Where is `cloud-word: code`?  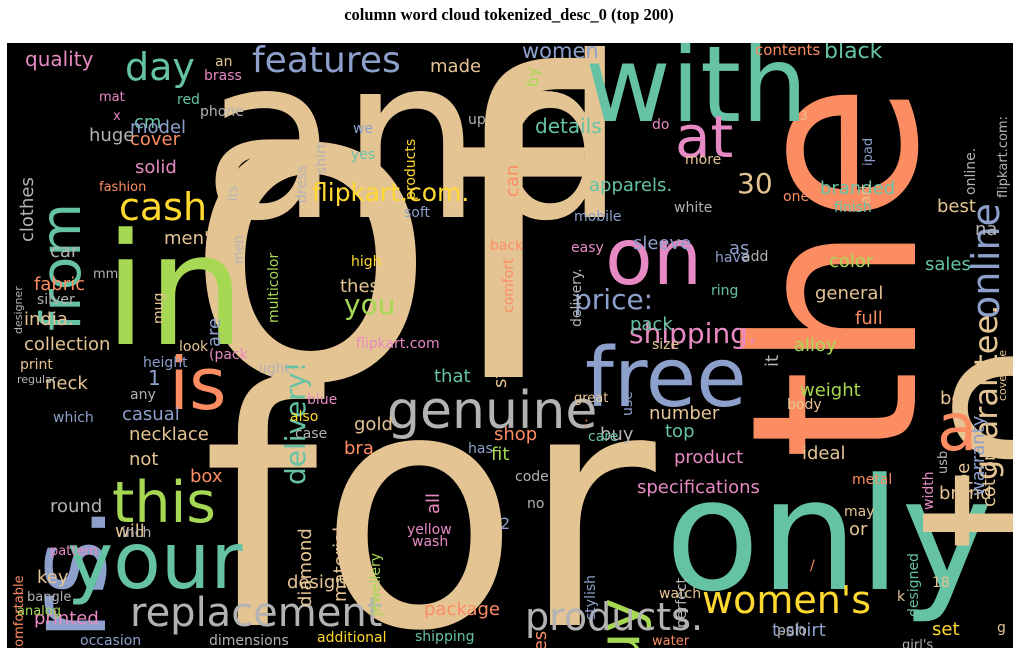
cloud-word: code is located at coordinates (532, 477).